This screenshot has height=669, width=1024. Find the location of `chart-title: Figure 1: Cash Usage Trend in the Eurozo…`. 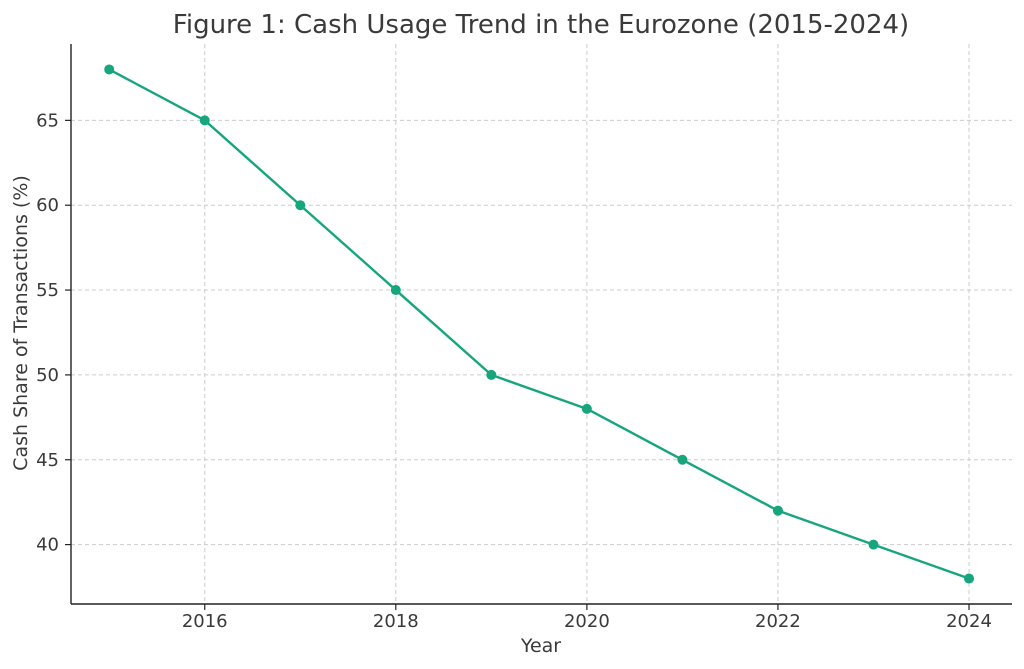

chart-title: Figure 1: Cash Usage Trend in the Eurozo… is located at coordinates (541, 25).